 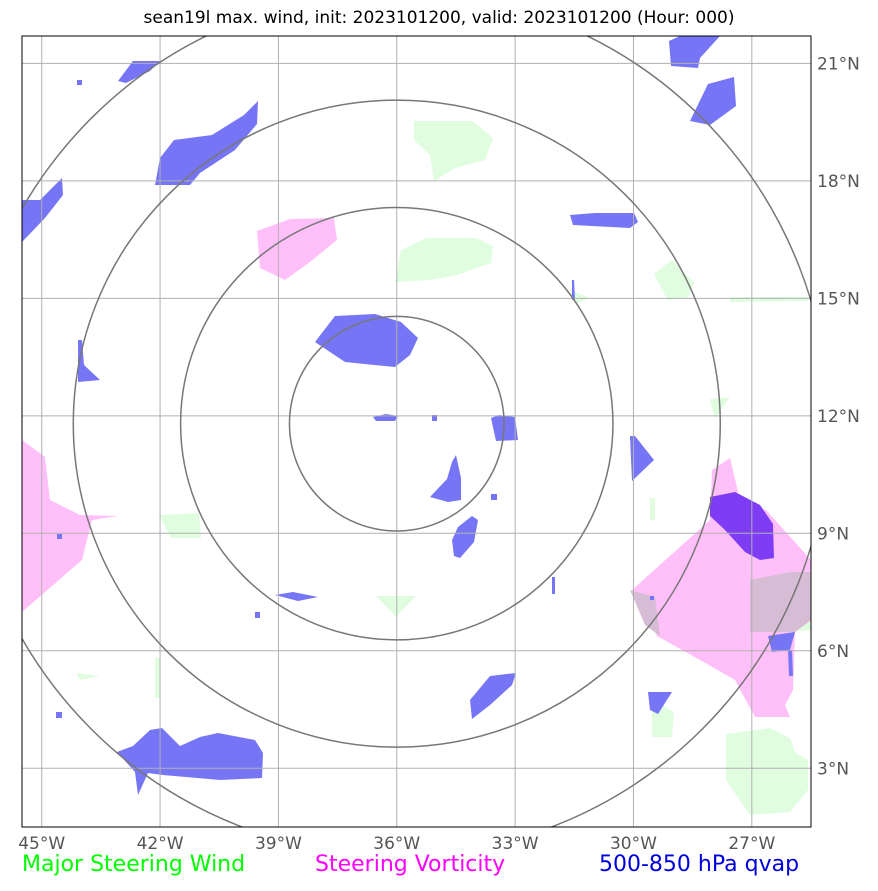 What do you see at coordinates (134, 864) in the screenshot?
I see `legend-major-steering-wind: Major Steering Wind` at bounding box center [134, 864].